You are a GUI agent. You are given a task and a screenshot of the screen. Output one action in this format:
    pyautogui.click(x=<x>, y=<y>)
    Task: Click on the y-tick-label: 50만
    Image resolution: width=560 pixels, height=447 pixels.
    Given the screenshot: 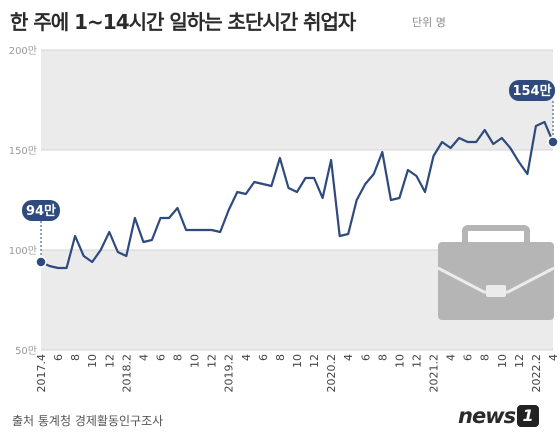 What is the action you would take?
    pyautogui.click(x=26, y=351)
    